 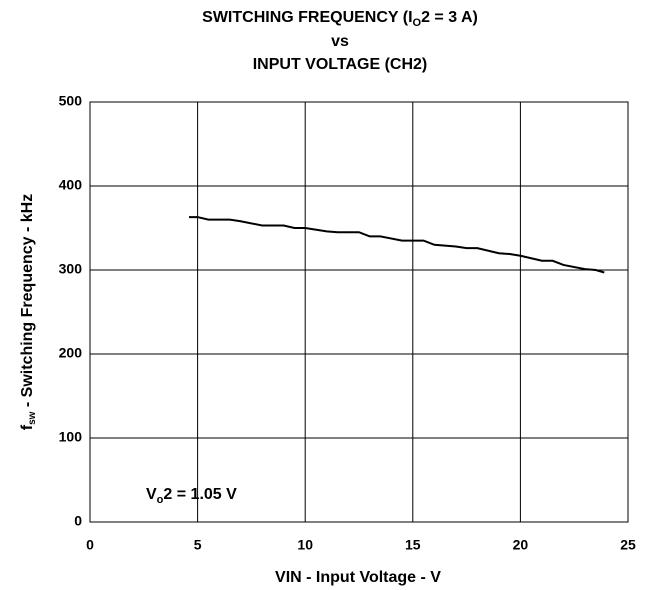 What do you see at coordinates (90, 545) in the screenshot?
I see `x-tick-label: 0` at bounding box center [90, 545].